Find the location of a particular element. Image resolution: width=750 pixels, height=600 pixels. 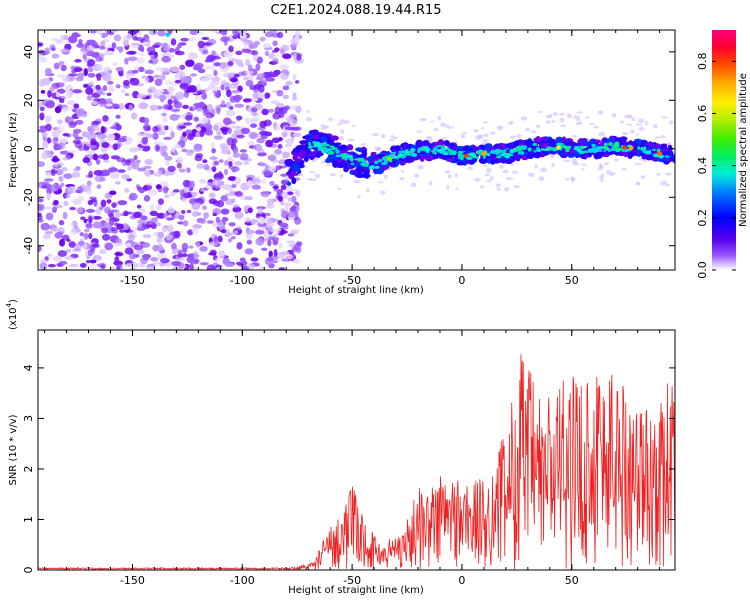

snr-x-tick-label: 0 is located at coordinates (461, 580).